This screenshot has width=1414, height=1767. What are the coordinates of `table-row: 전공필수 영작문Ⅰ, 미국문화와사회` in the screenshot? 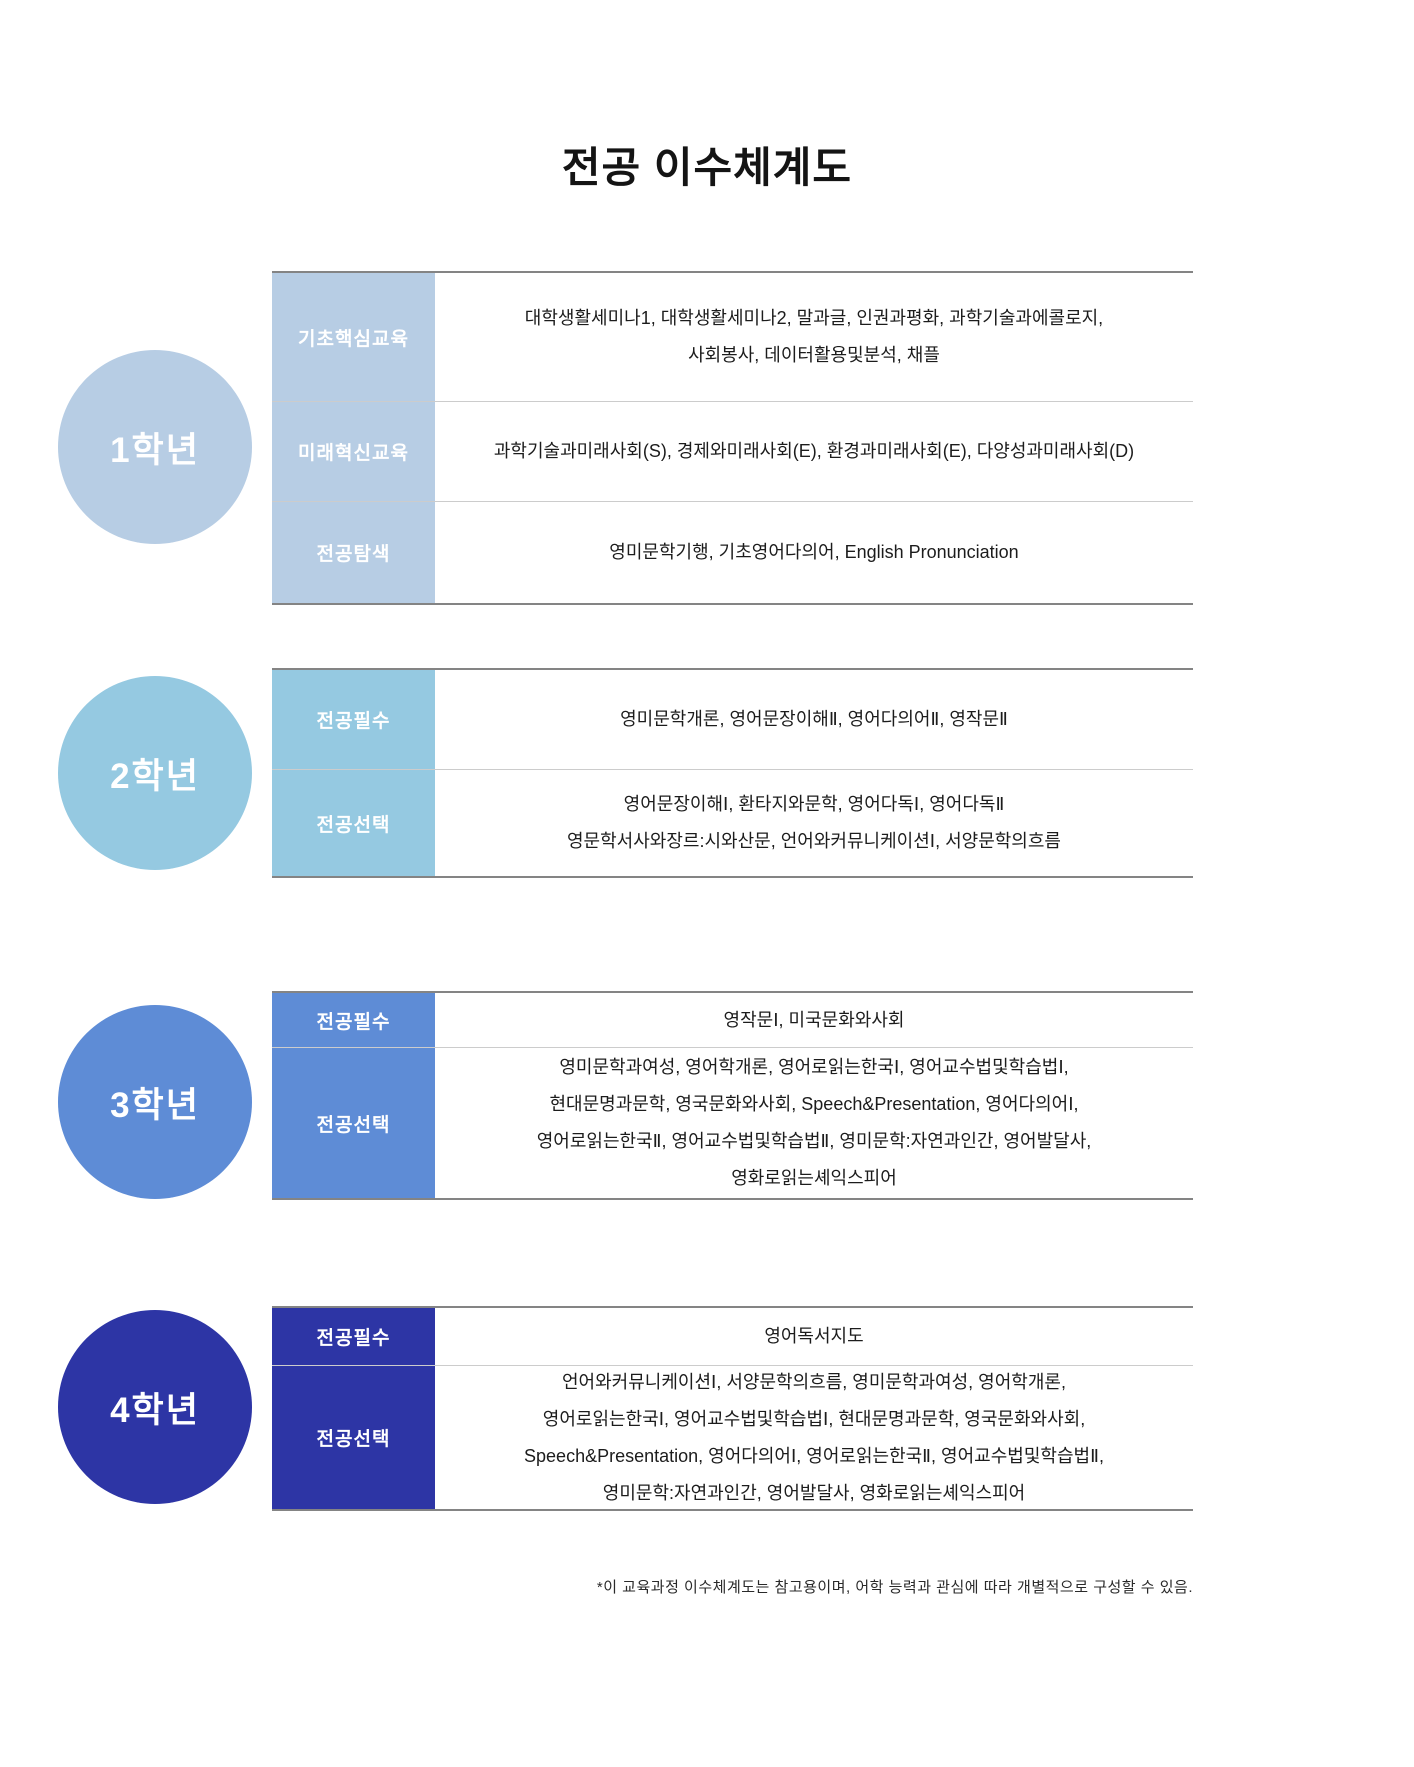 It's located at (732, 1020).